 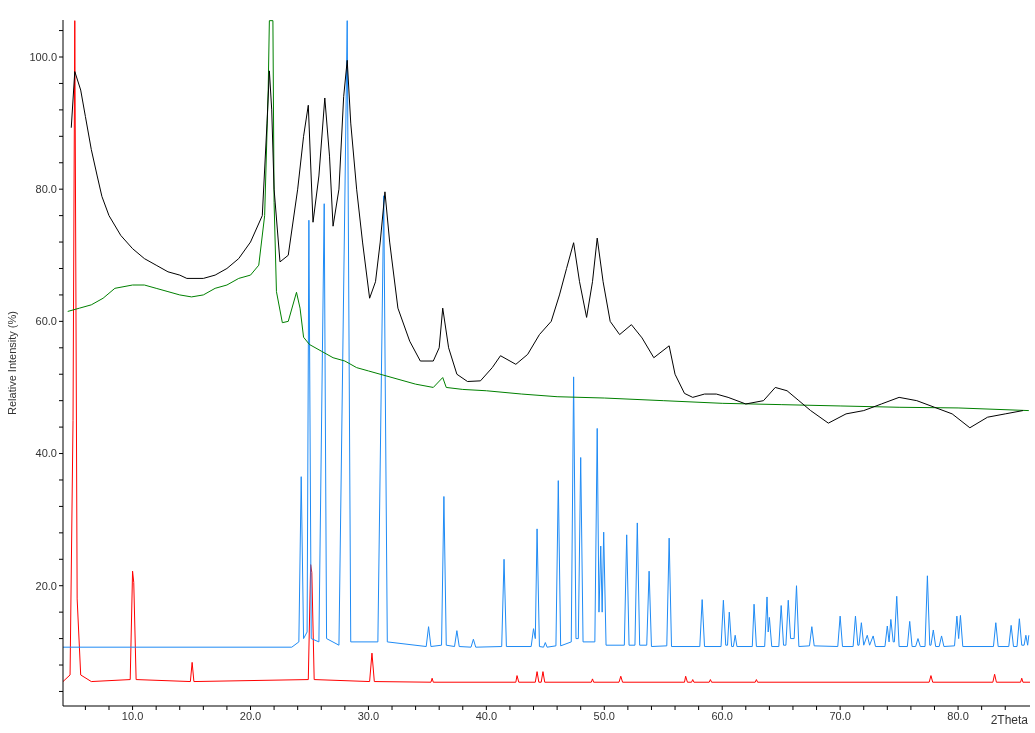 What do you see at coordinates (11, 363) in the screenshot?
I see `y-axis-title: Relative Intensity (%)` at bounding box center [11, 363].